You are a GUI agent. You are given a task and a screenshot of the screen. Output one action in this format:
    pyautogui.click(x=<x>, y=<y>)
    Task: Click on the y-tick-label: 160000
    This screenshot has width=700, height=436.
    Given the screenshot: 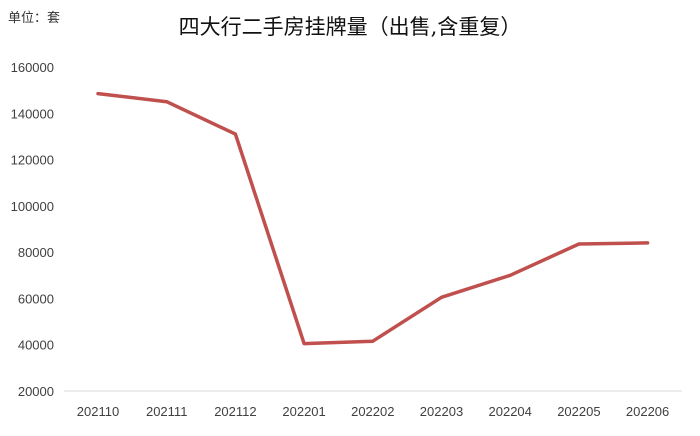 What is the action you would take?
    pyautogui.click(x=32, y=67)
    